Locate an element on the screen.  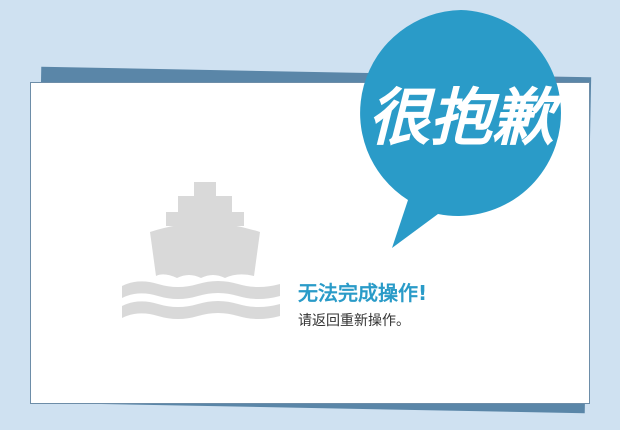
error-subtitle: 请返回重新操作。 is located at coordinates (354, 321).